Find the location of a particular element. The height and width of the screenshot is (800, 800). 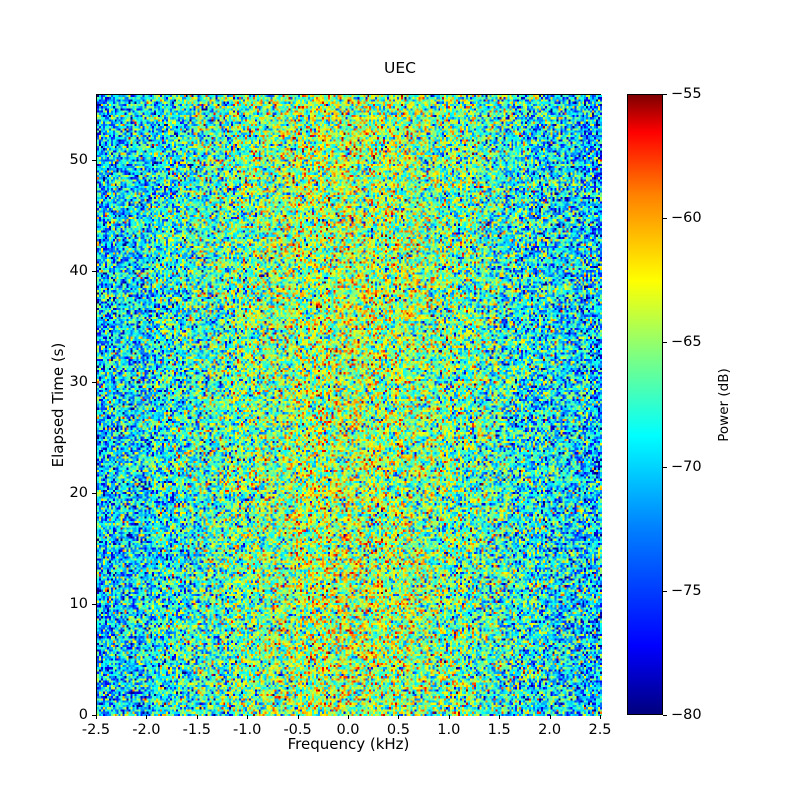

title-line-station: UEC is located at coordinates (400, 68).